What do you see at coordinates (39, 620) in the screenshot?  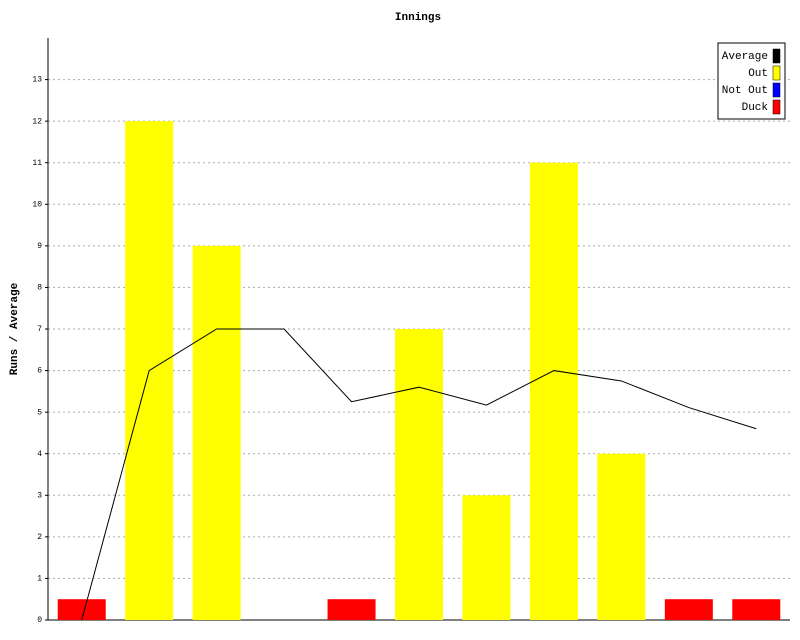 I see `y-tick-label: 0` at bounding box center [39, 620].